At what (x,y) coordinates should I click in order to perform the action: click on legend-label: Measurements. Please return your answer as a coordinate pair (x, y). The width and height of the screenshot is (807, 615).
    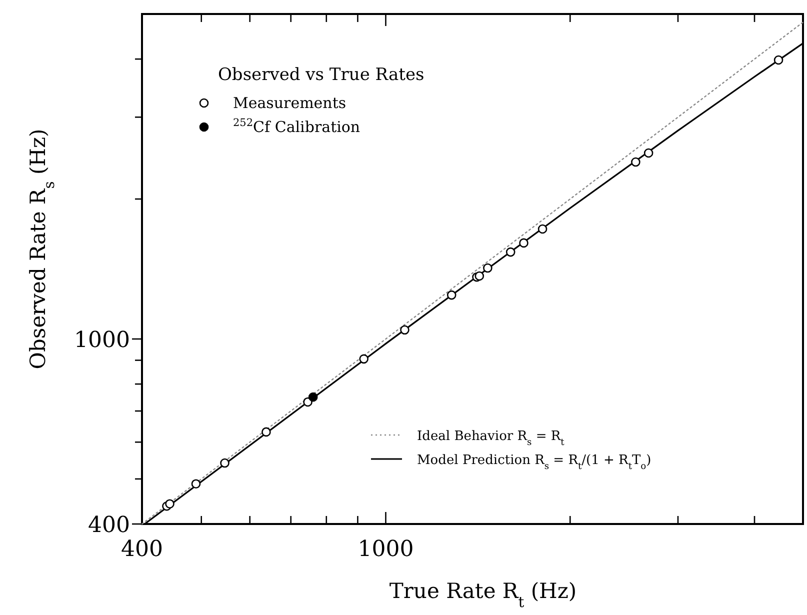
    Looking at the image, I should click on (289, 103).